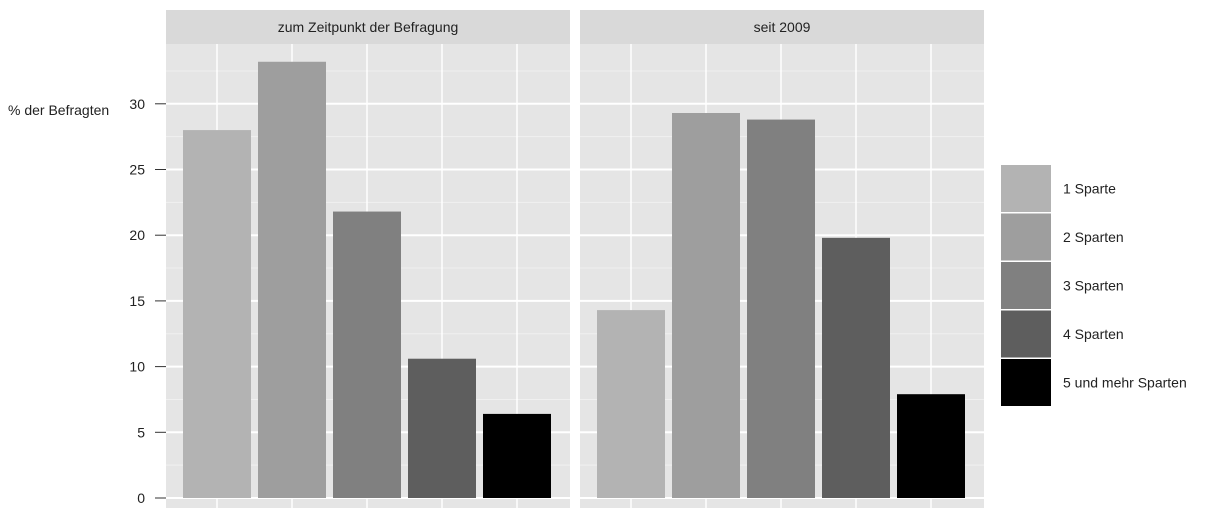 The height and width of the screenshot is (517, 1208). Describe the element at coordinates (137, 104) in the screenshot. I see `y-tick-label: 30` at that location.